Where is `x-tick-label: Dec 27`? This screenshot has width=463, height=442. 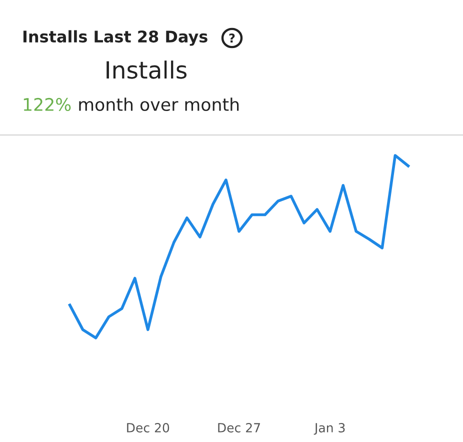
x-tick-label: Dec 27 is located at coordinates (239, 427).